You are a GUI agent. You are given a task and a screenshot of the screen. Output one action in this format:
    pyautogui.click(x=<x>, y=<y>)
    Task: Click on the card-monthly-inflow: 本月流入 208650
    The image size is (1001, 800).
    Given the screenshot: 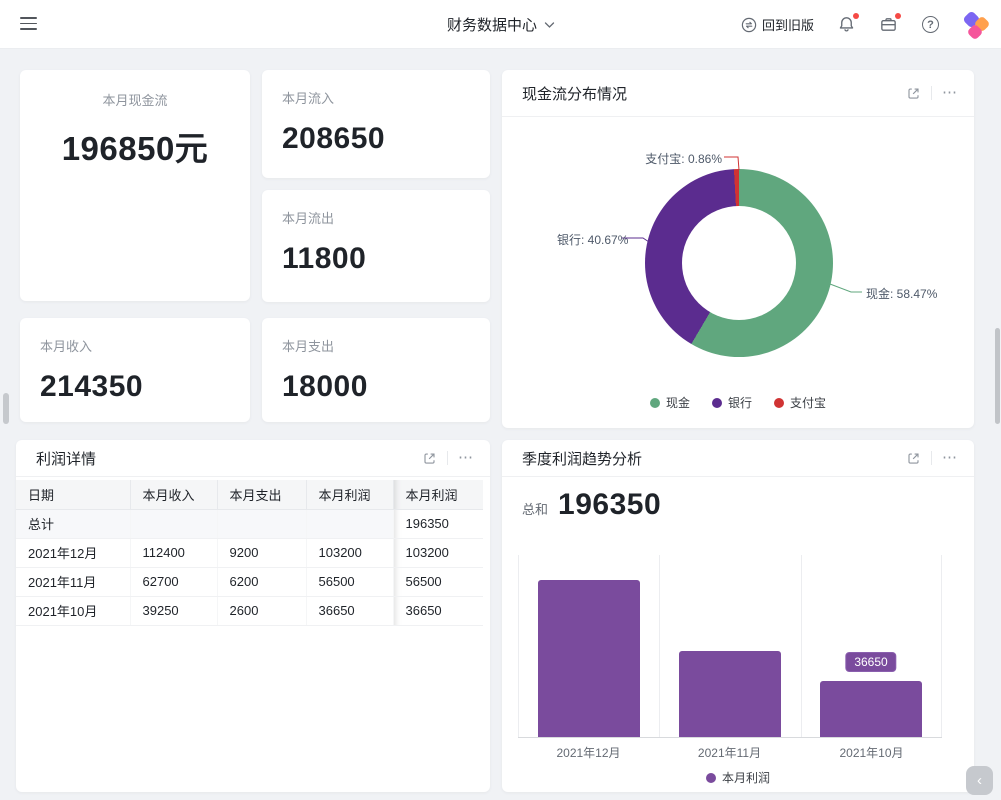 What is the action you would take?
    pyautogui.click(x=376, y=124)
    